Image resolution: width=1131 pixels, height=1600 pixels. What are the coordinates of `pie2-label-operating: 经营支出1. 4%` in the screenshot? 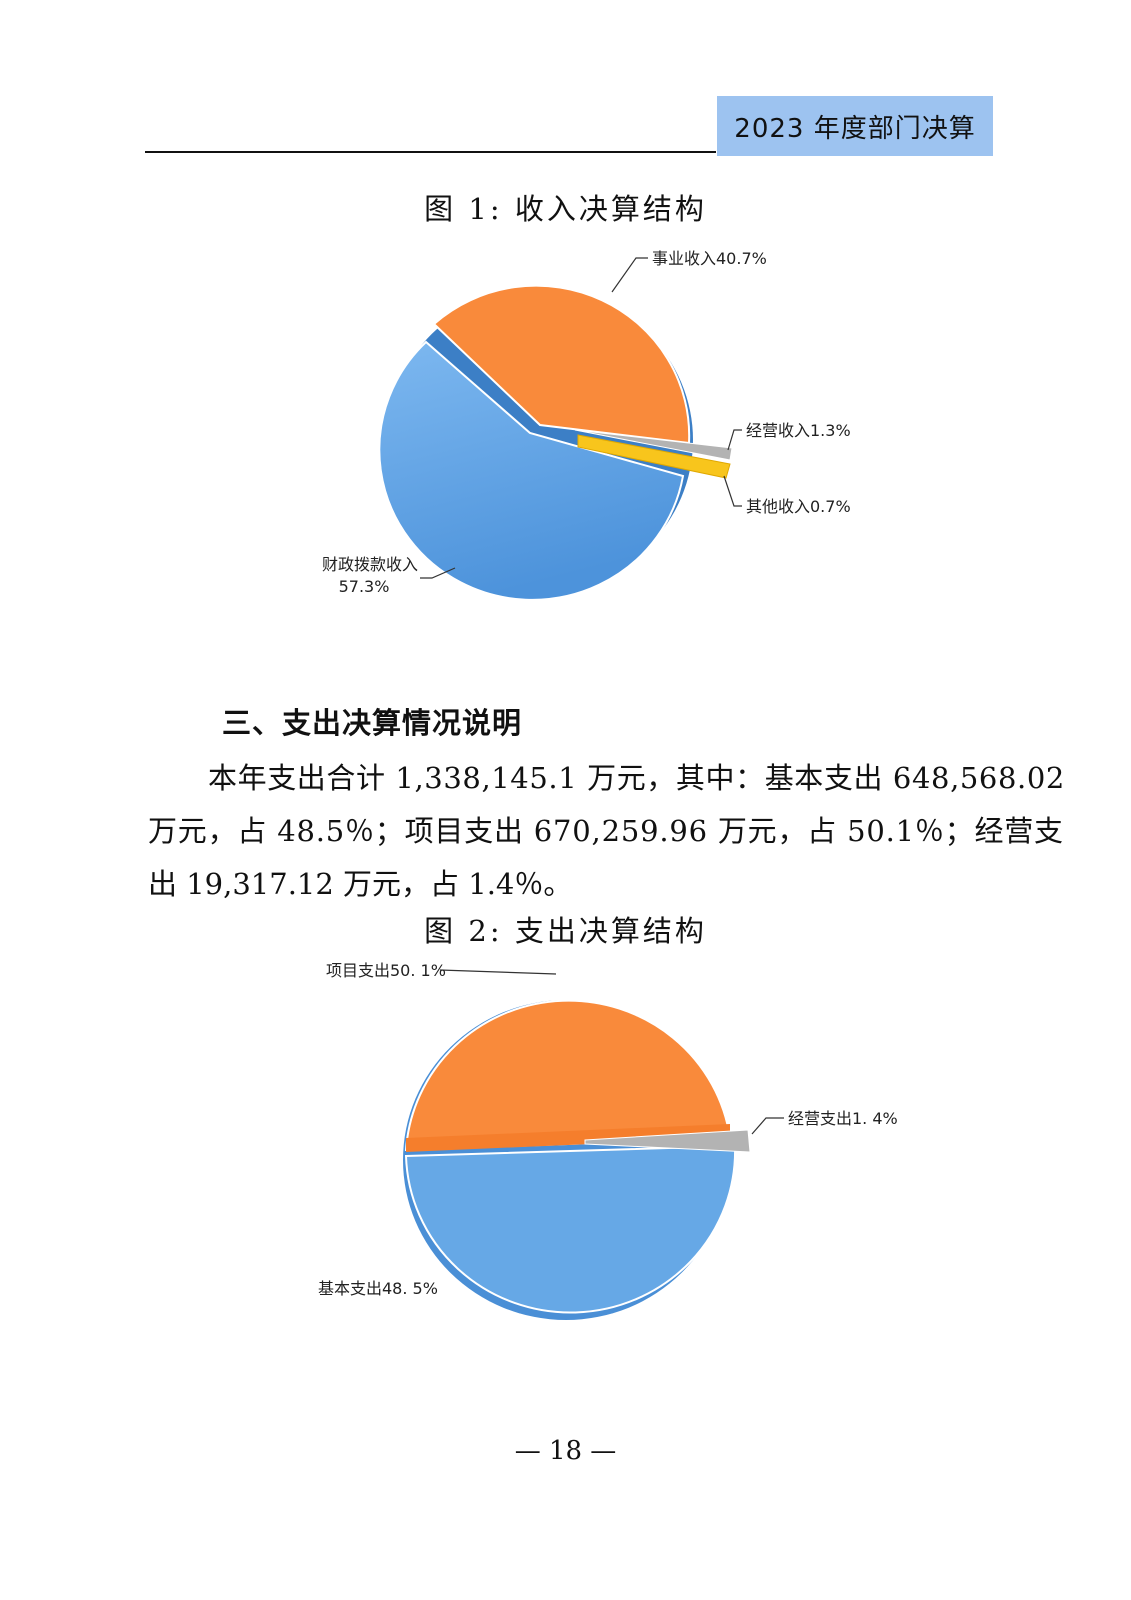 It's located at (843, 1118).